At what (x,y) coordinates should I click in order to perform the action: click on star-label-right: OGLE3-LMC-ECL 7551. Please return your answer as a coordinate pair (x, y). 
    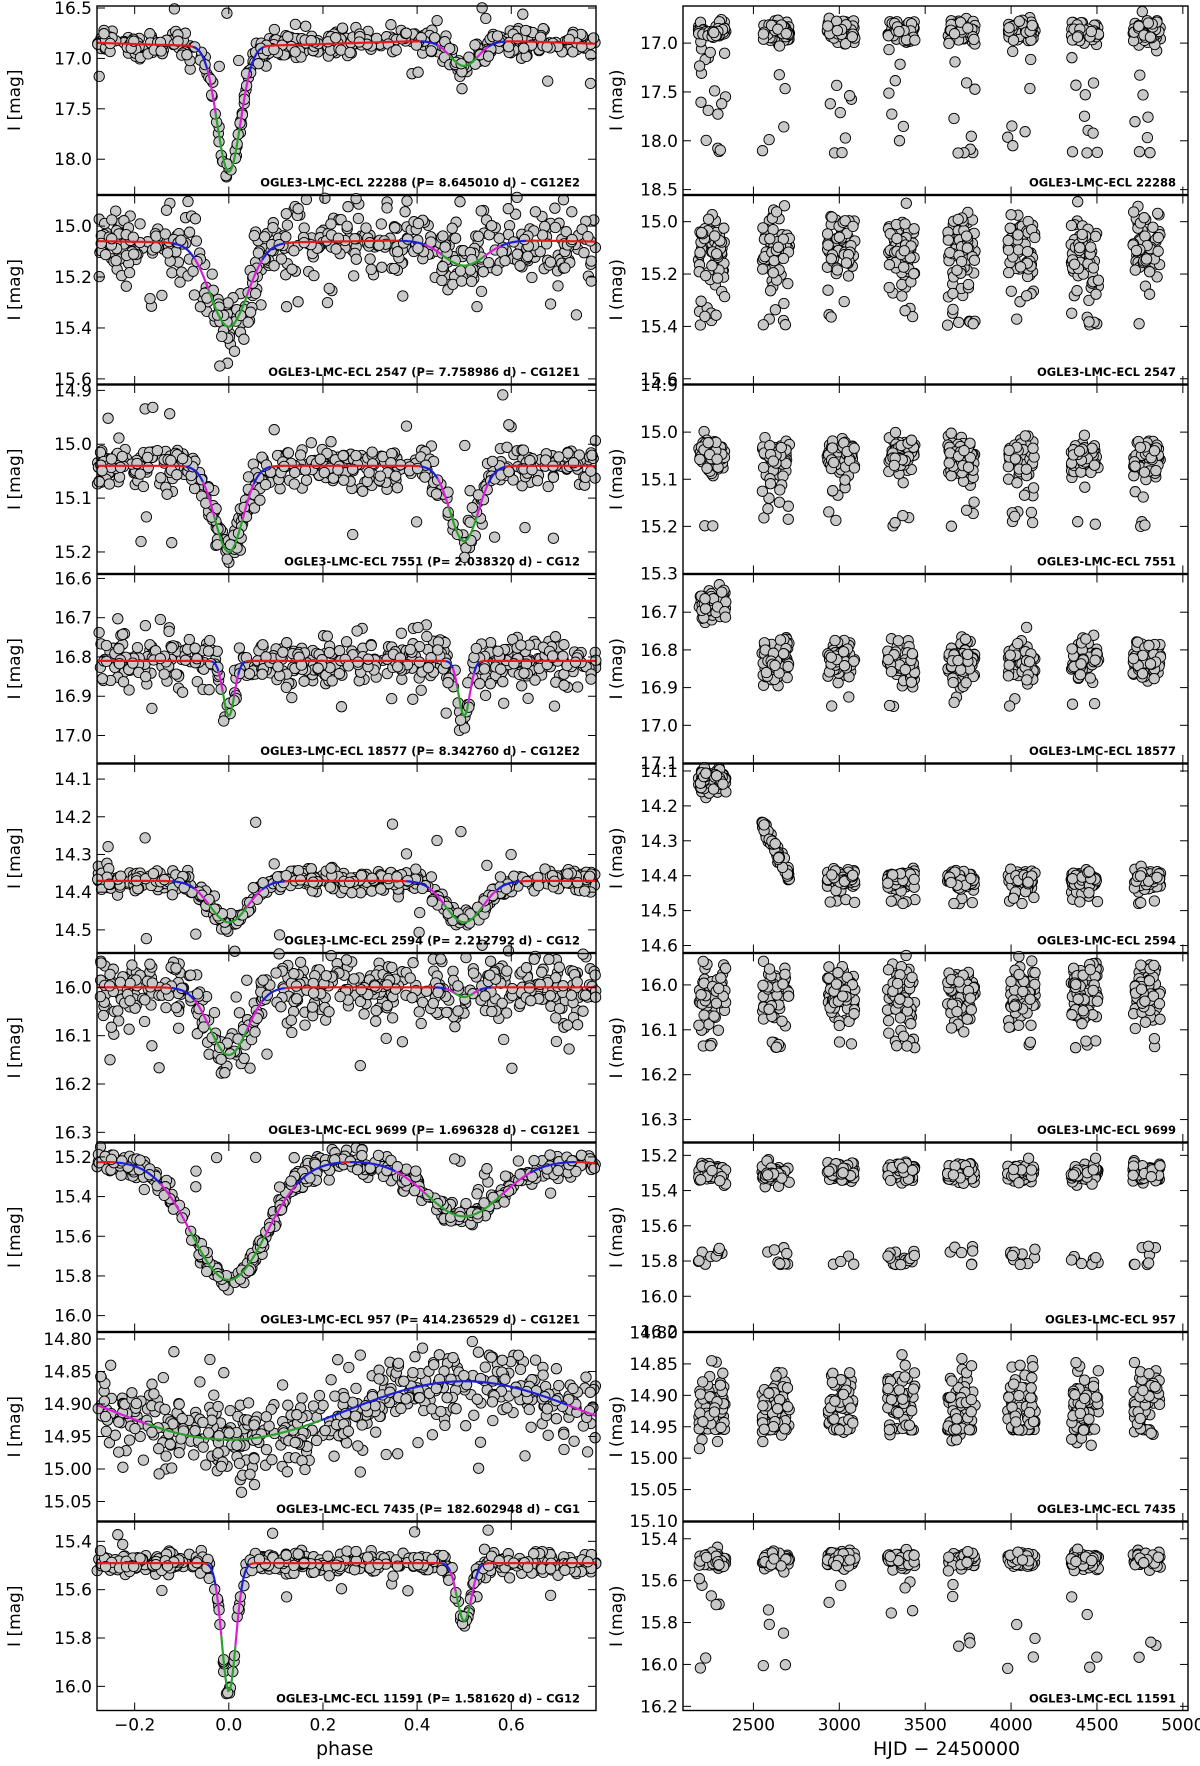
    Looking at the image, I should click on (1106, 562).